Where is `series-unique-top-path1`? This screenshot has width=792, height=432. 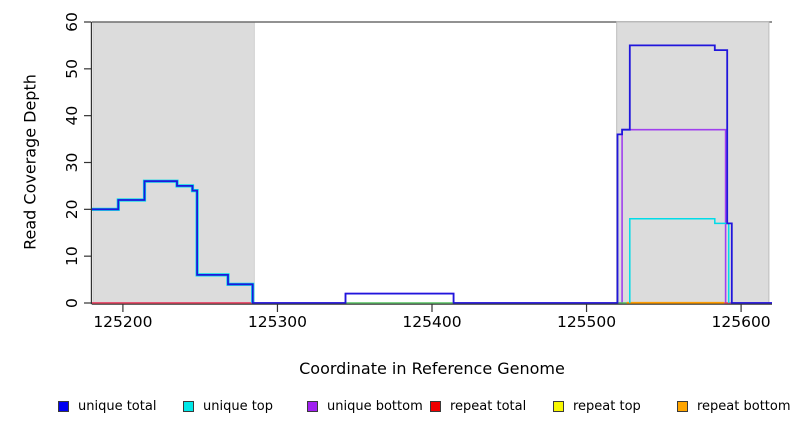 series-unique-top-path1 is located at coordinates (679, 260).